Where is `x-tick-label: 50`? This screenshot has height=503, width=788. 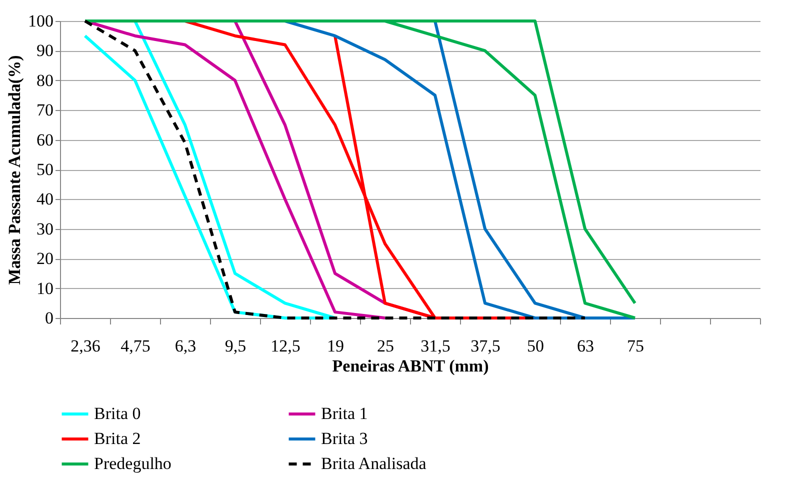
x-tick-label: 50 is located at coordinates (535, 346).